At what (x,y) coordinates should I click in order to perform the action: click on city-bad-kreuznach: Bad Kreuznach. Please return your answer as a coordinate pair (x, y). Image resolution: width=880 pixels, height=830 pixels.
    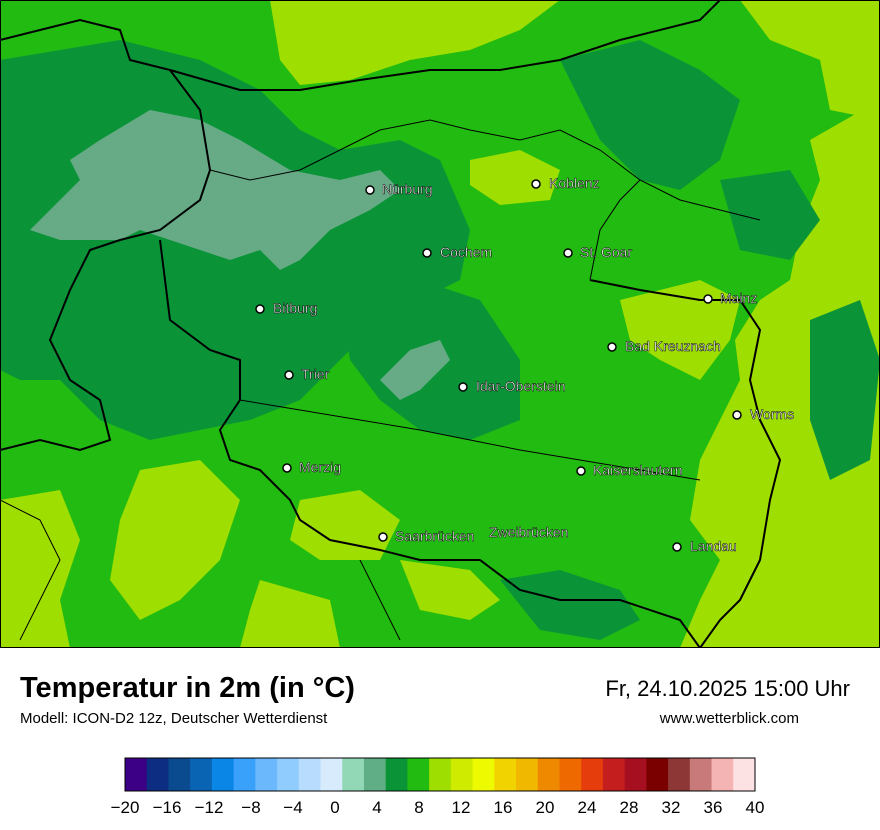
    Looking at the image, I should click on (664, 346).